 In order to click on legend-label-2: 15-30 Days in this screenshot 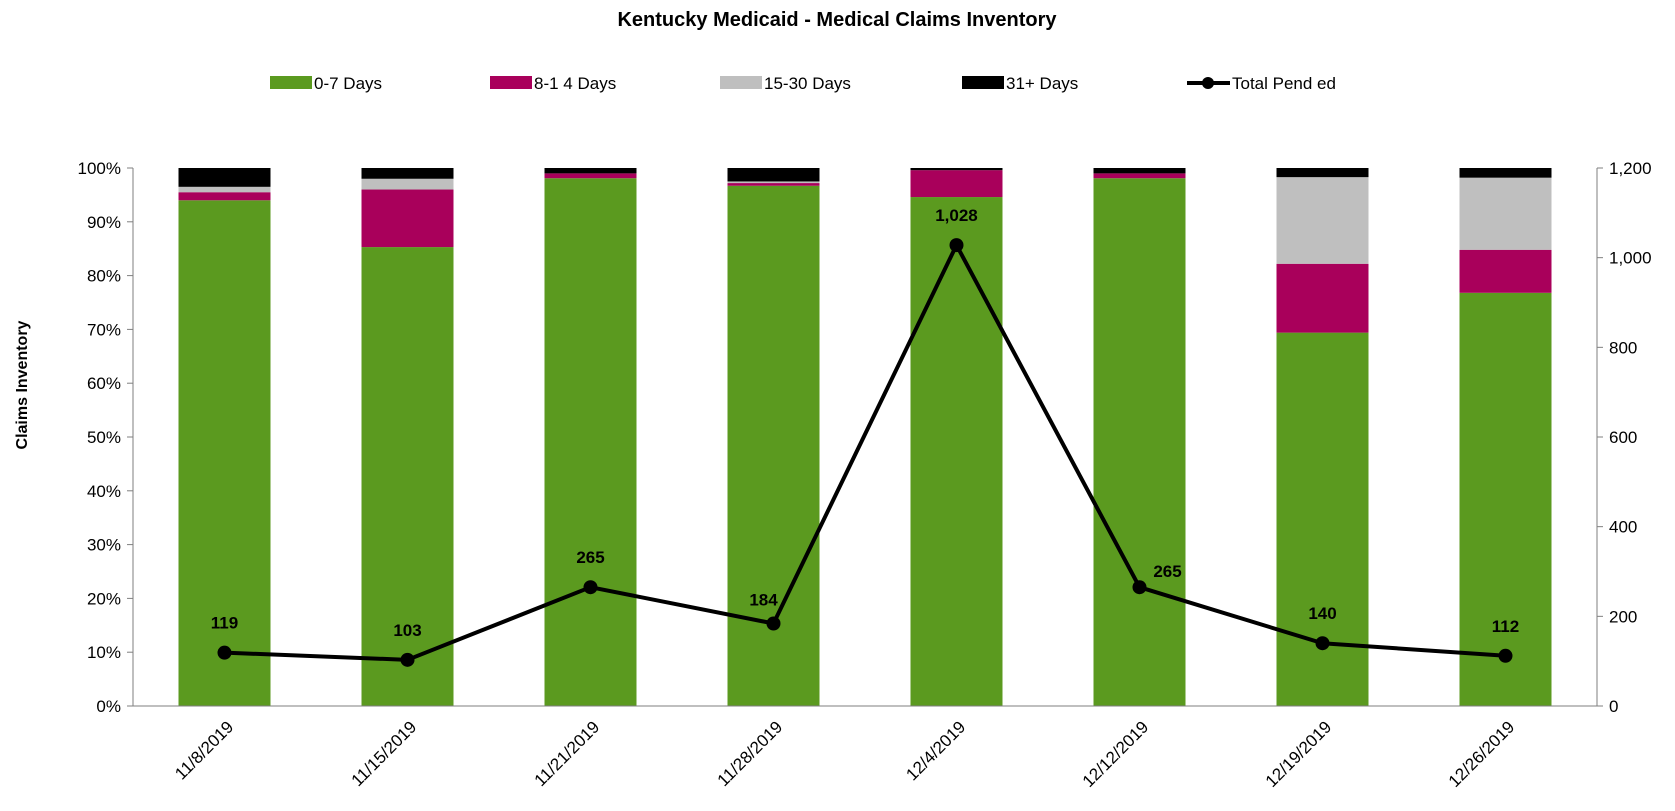, I will do `click(807, 83)`.